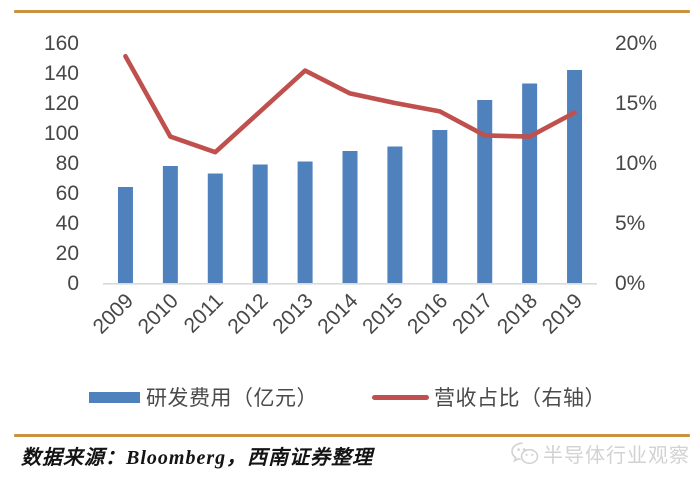  Describe the element at coordinates (232, 398) in the screenshot. I see `bar-series-label: 研发费用（亿元）` at that location.